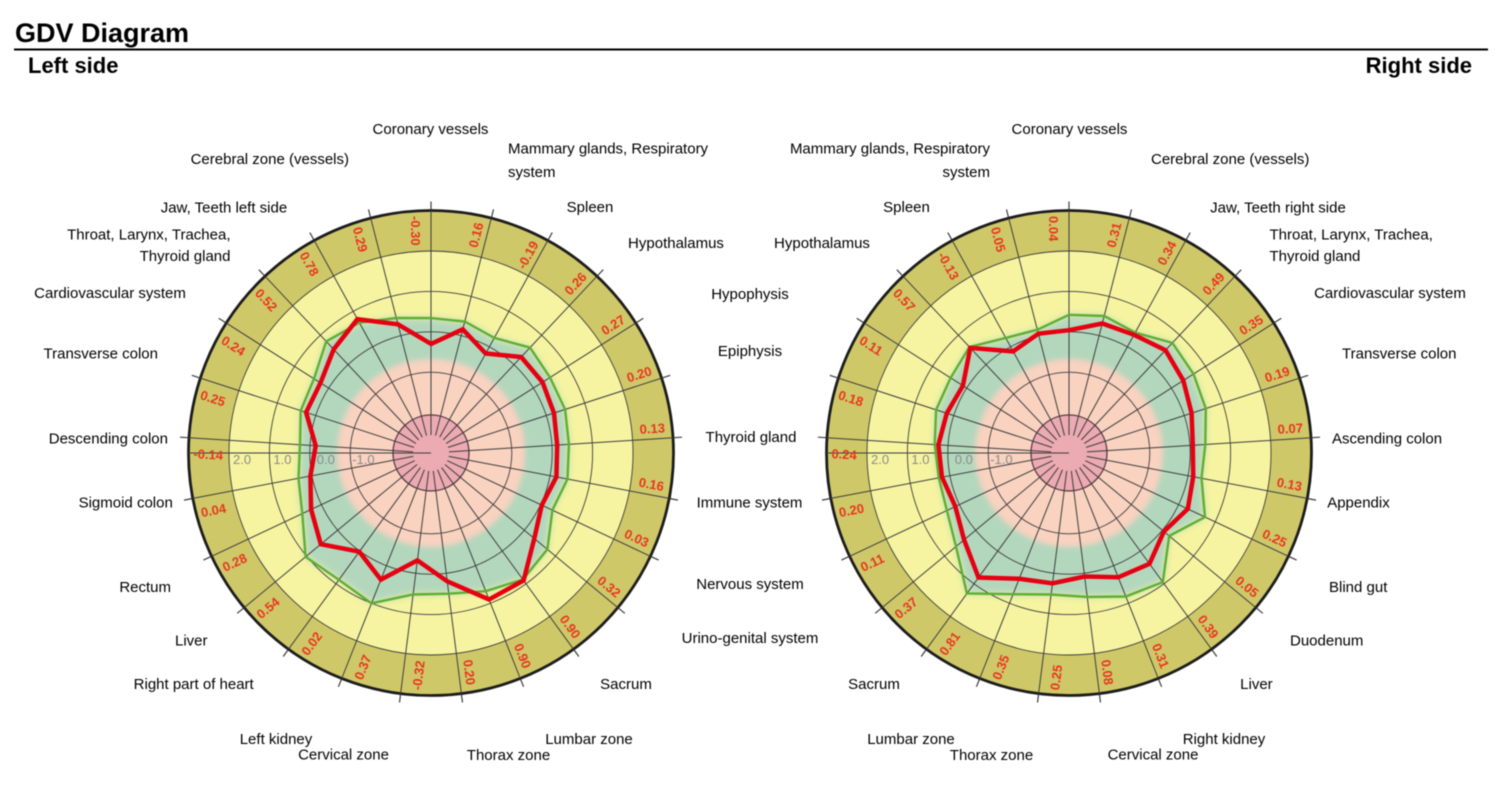 The height and width of the screenshot is (785, 1500). What do you see at coordinates (102, 33) in the screenshot?
I see `svg-text: GDV Diagram` at bounding box center [102, 33].